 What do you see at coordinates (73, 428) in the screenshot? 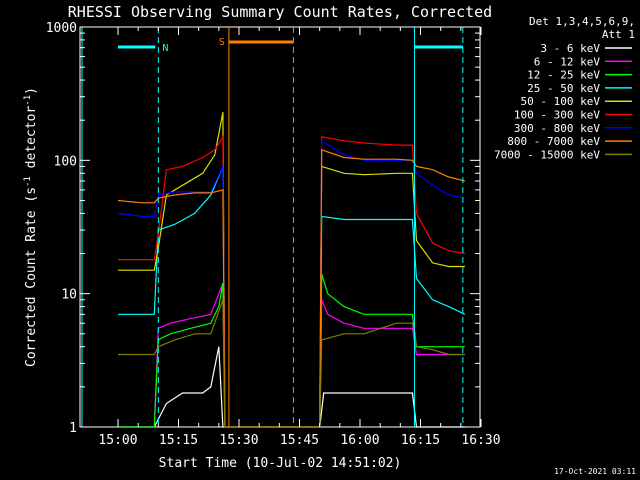
I see `y-tick-label-0: 1` at bounding box center [73, 428].